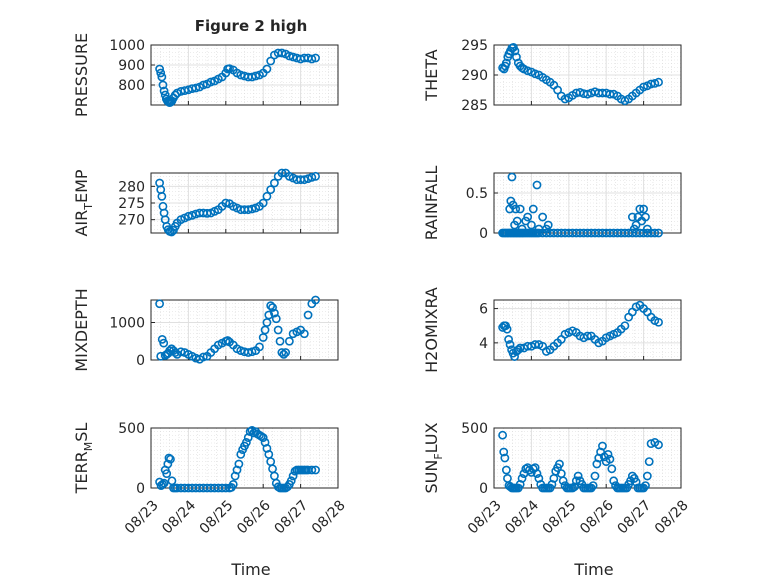 This screenshot has width=778, height=583. What do you see at coordinates (672, 517) in the screenshot?
I see `x-tick-label: 08/28` at bounding box center [672, 517].